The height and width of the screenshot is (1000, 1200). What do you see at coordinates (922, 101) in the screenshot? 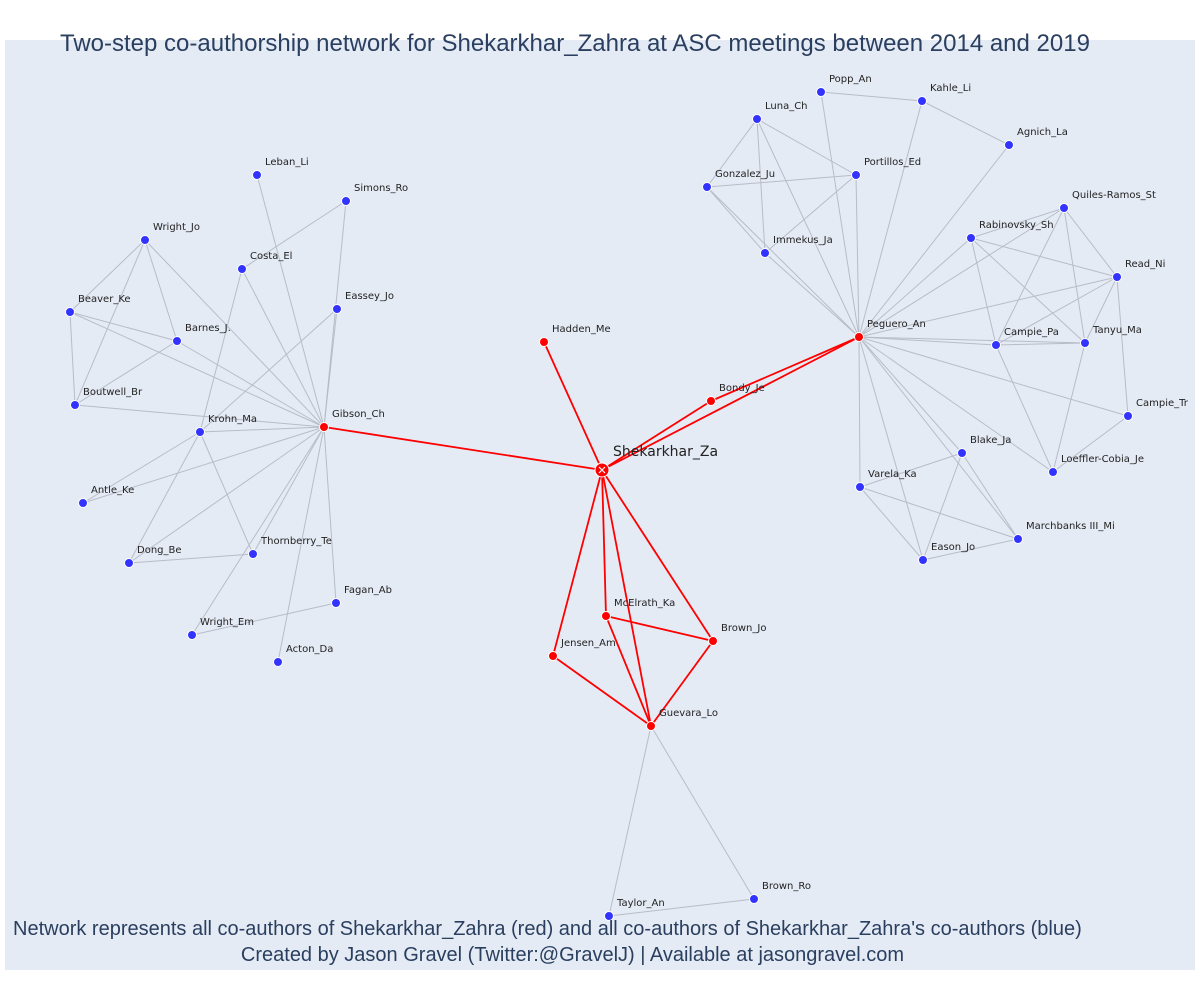
I see `node-kahle-li` at bounding box center [922, 101].